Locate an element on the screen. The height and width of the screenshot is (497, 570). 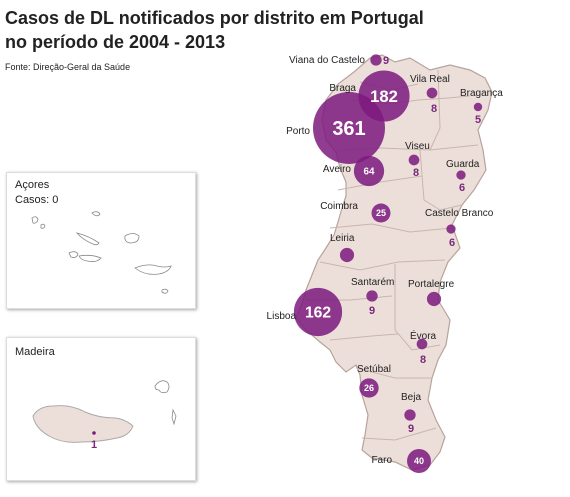
island-sao-jorge is located at coordinates (87, 239).